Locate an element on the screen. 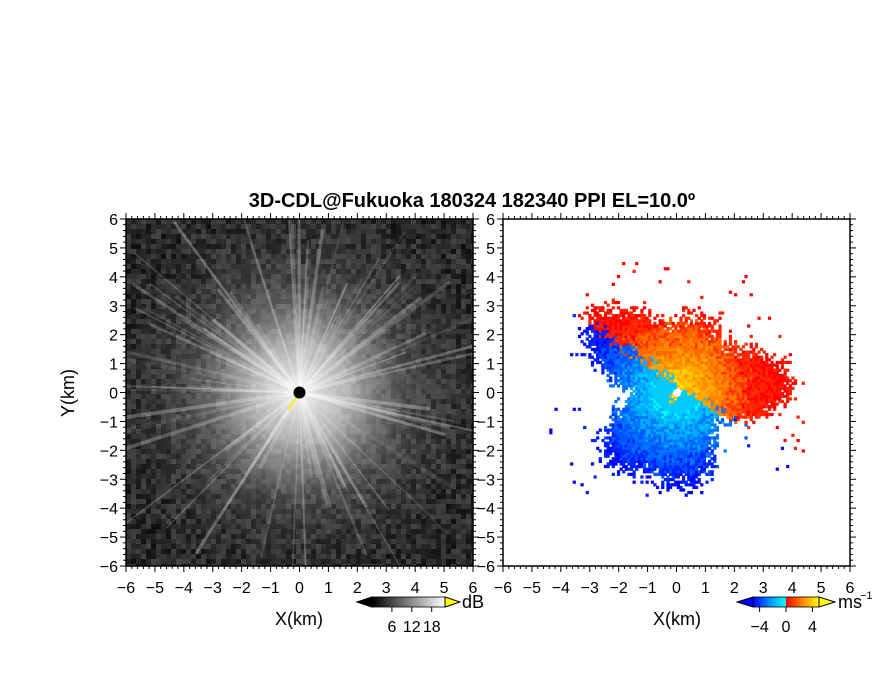  x-tick-label: 4 is located at coordinates (415, 588).